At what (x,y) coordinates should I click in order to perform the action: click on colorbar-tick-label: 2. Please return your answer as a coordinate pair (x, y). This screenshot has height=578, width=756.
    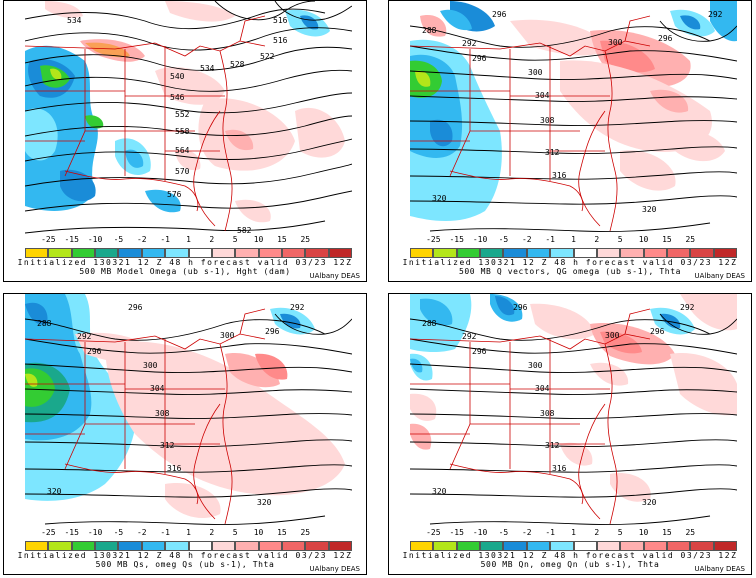
    Looking at the image, I should click on (212, 532).